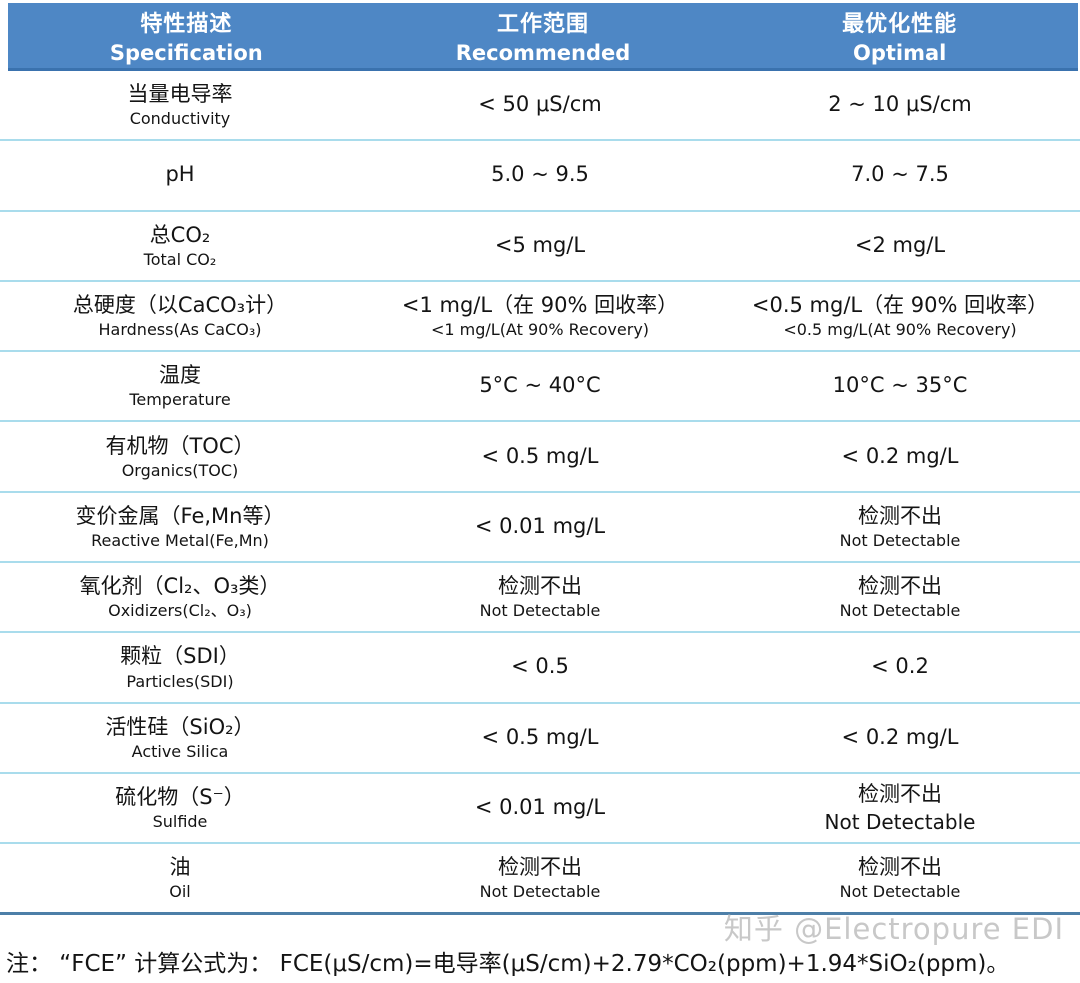 The height and width of the screenshot is (983, 1080). I want to click on header-recommended-zh: 工作范围, so click(542, 24).